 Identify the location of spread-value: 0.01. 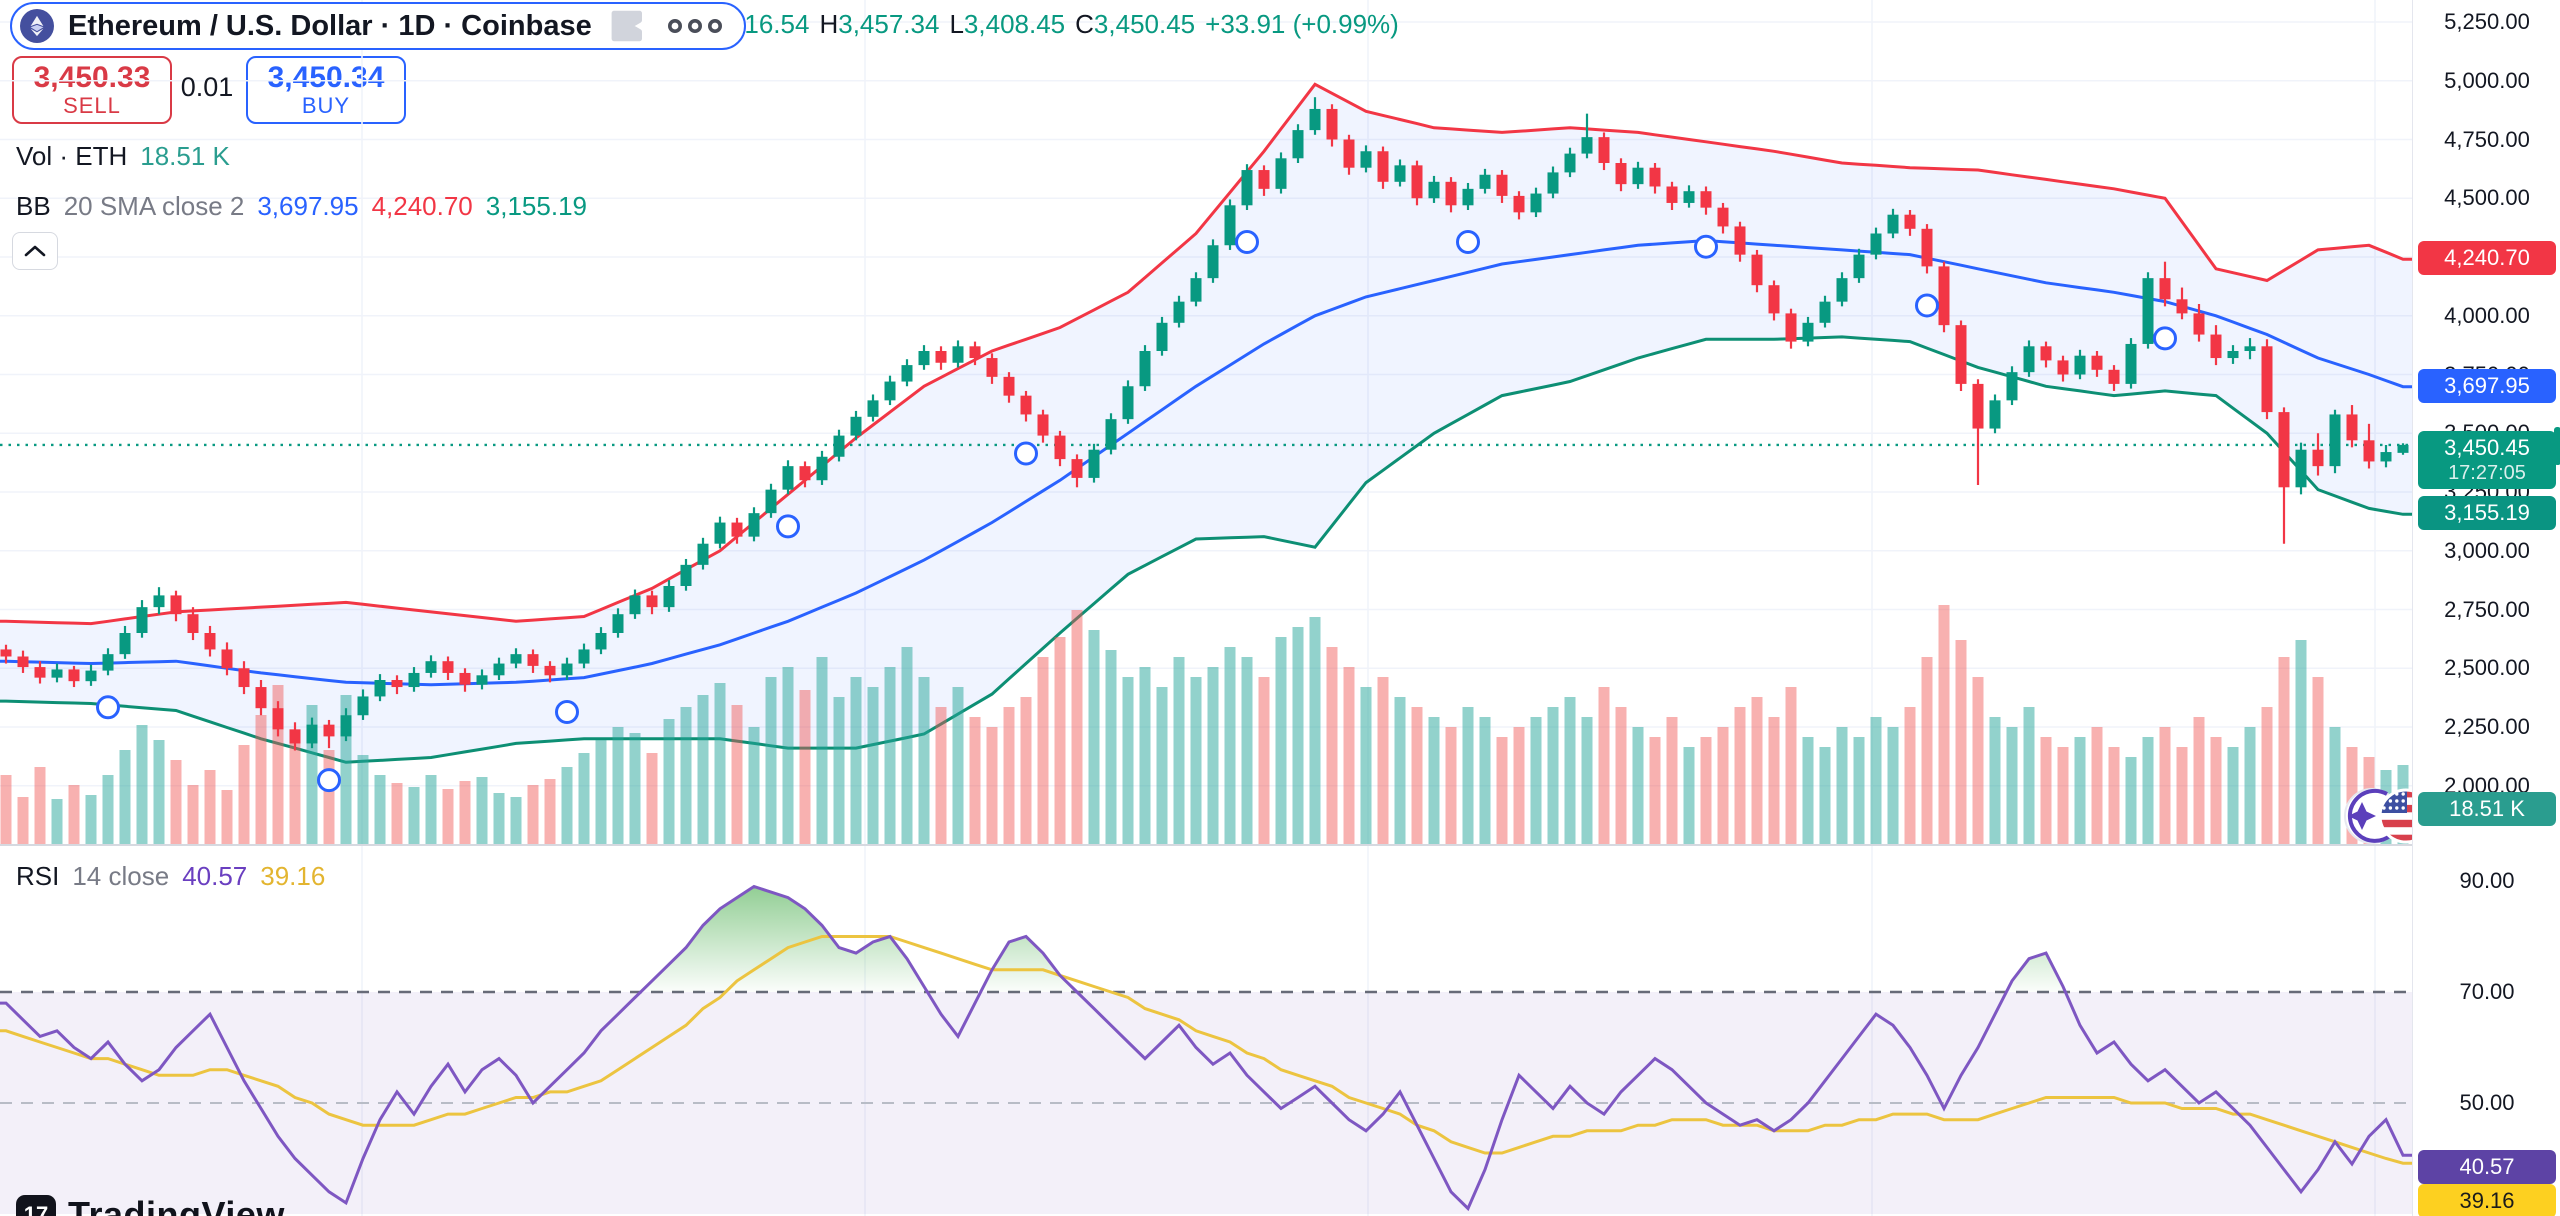
(207, 87).